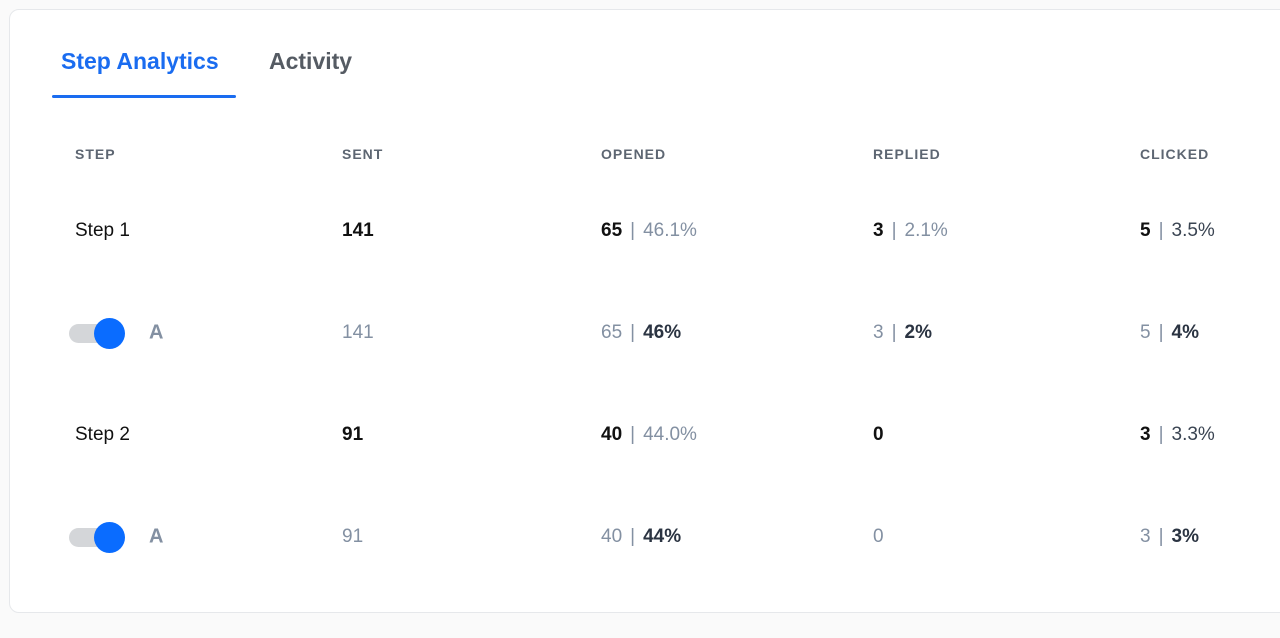 This screenshot has height=638, width=1280. Describe the element at coordinates (670, 230) in the screenshot. I see `opened-percent: 46.1%` at that location.